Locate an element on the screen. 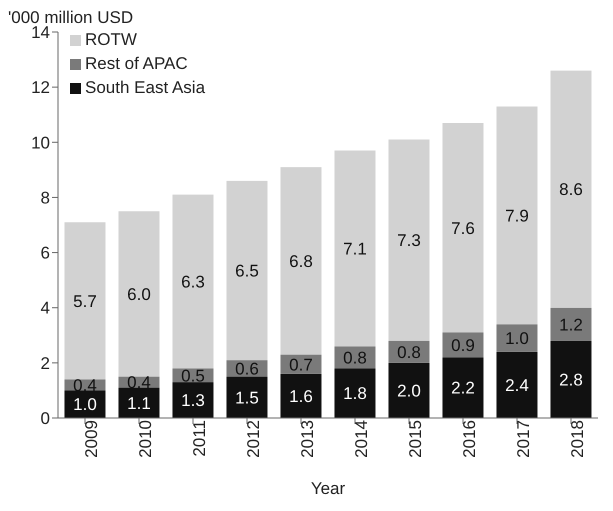 This screenshot has width=613, height=511. data-label: 0.7 is located at coordinates (301, 364).